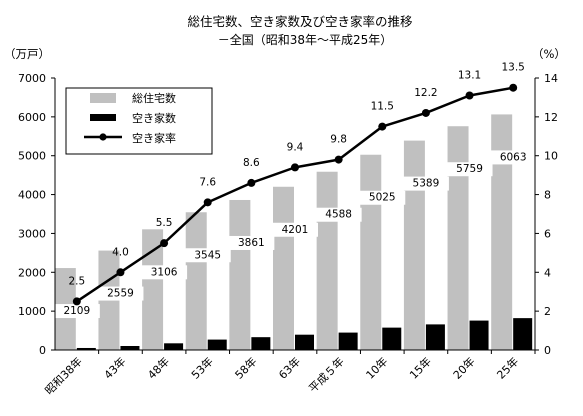 The width and height of the screenshot is (583, 416). Describe the element at coordinates (251, 163) in the screenshot. I see `rate-label-4: 8.6` at that location.